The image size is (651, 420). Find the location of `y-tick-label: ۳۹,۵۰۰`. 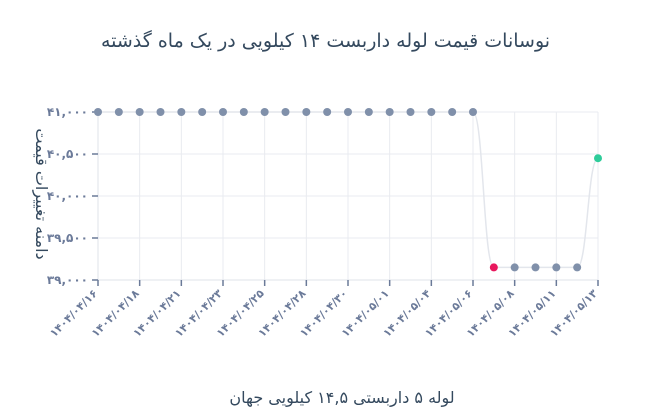

y-tick-label: ۳۹,۵۰۰ is located at coordinates (67, 238).